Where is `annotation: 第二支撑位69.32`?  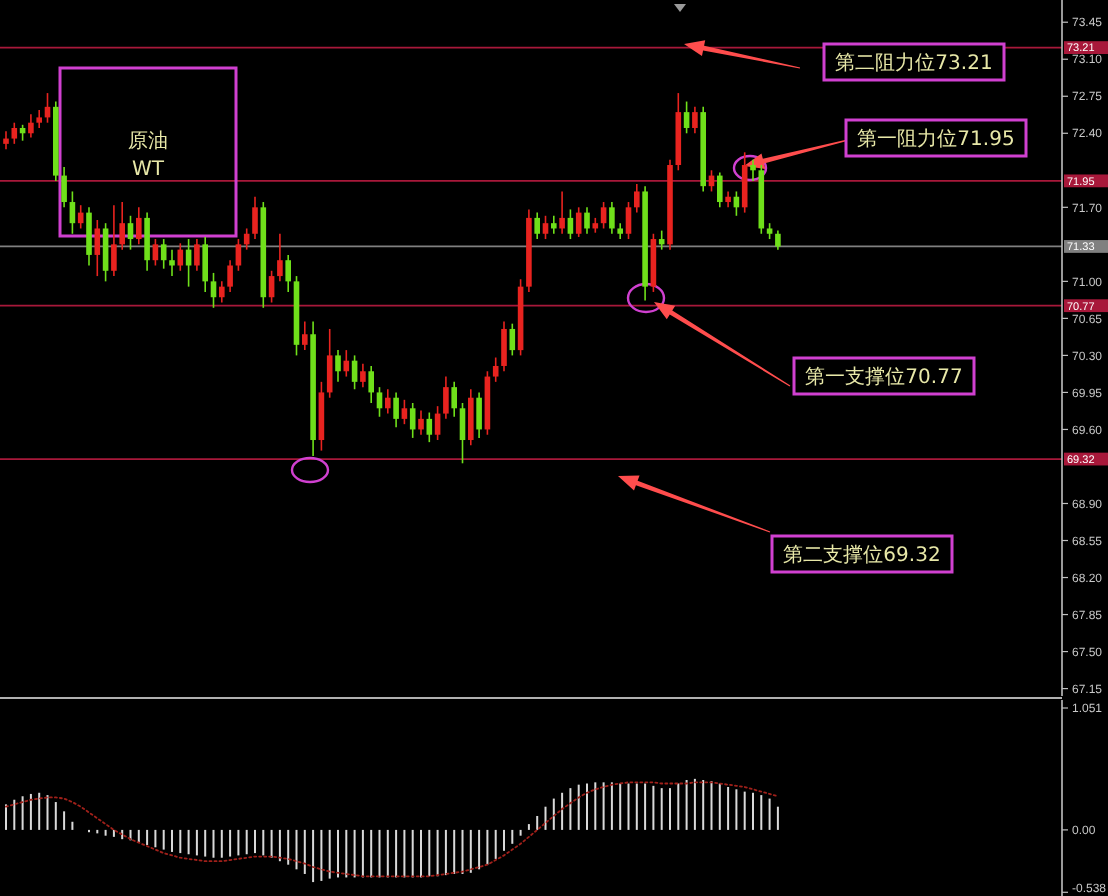
annotation: 第二支撑位69.32 is located at coordinates (862, 555).